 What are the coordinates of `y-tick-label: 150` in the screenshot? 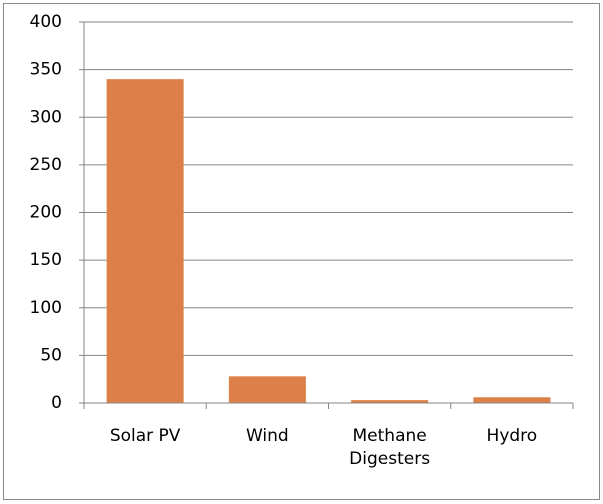 It's located at (46, 260).